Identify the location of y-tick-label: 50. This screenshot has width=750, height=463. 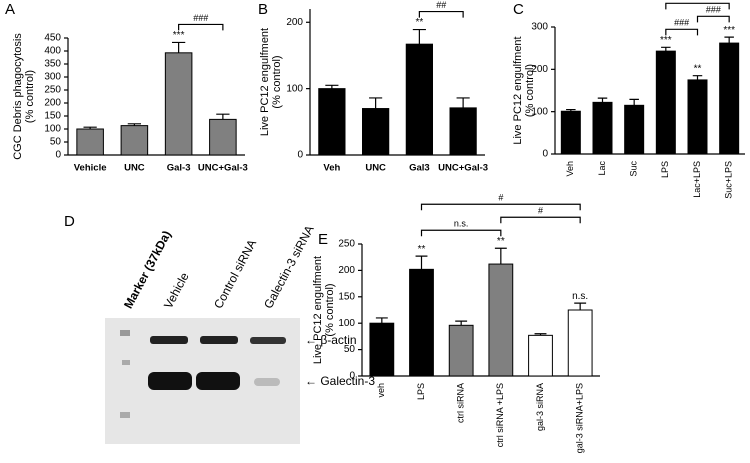
(56, 142).